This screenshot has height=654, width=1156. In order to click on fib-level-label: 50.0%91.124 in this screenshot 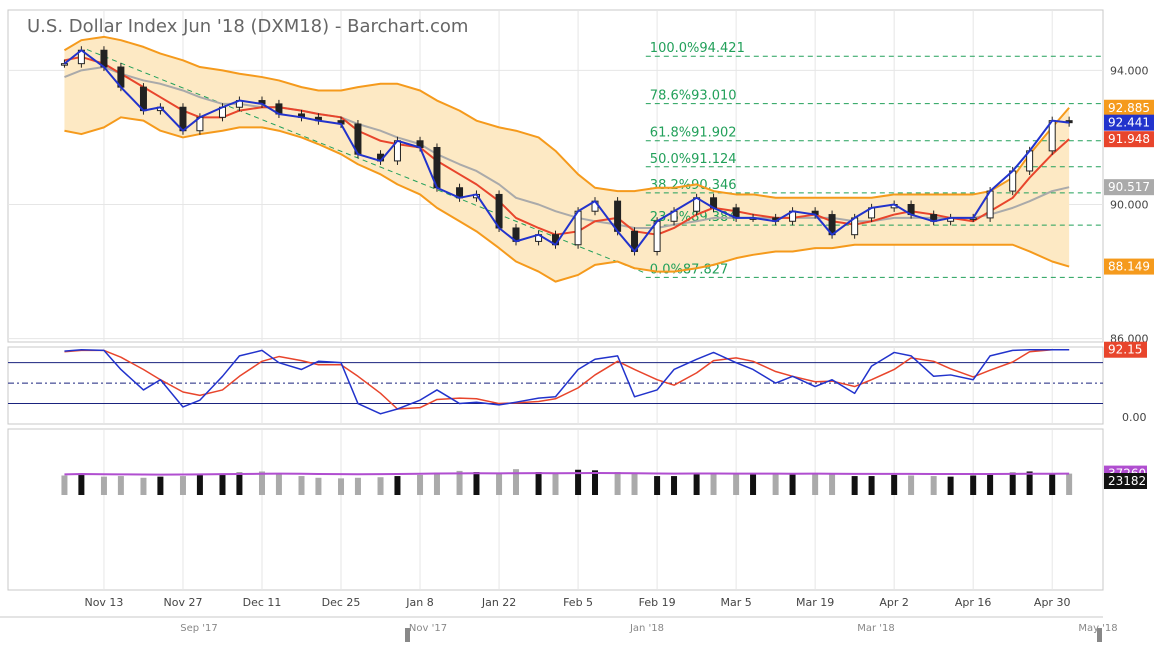, I will do `click(693, 159)`.